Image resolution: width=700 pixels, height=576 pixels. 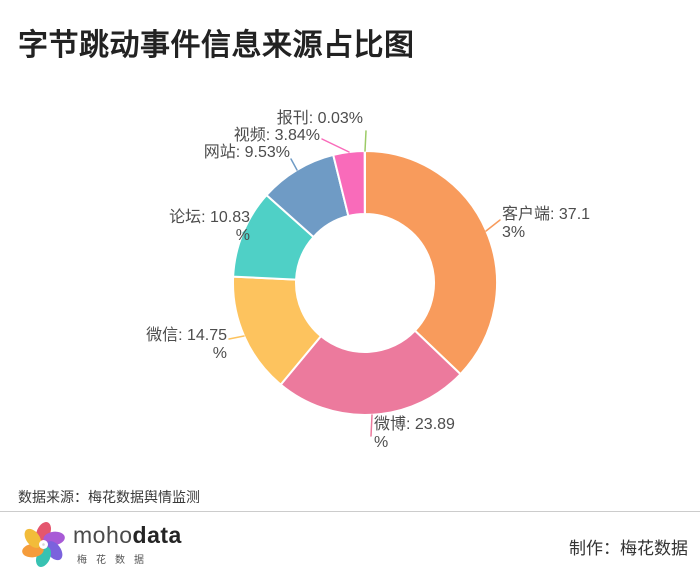 I want to click on footer-divider, so click(x=350, y=511).